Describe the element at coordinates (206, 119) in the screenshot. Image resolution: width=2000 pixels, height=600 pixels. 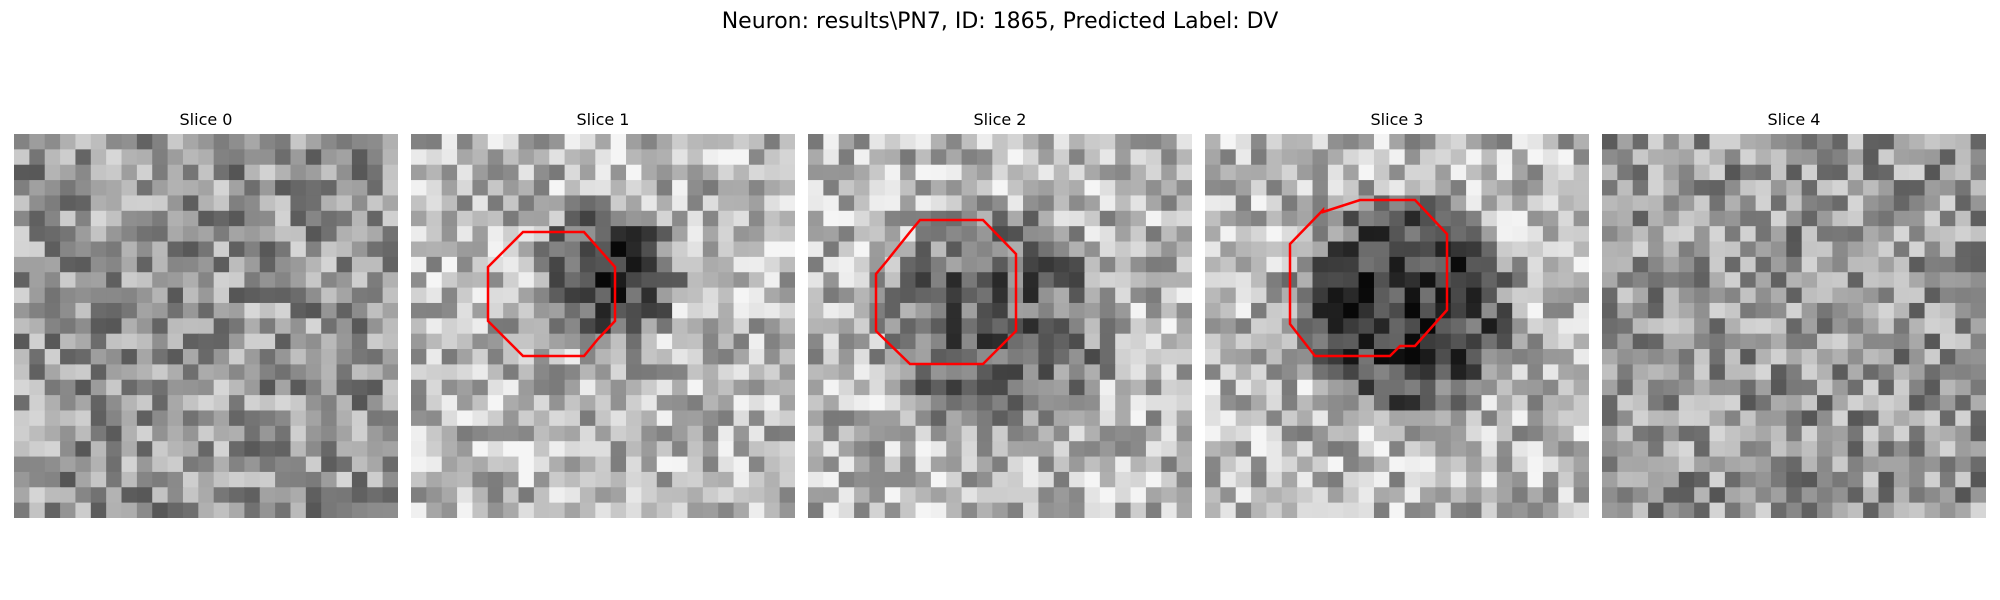
I see `panel-title: Slice 0` at that location.